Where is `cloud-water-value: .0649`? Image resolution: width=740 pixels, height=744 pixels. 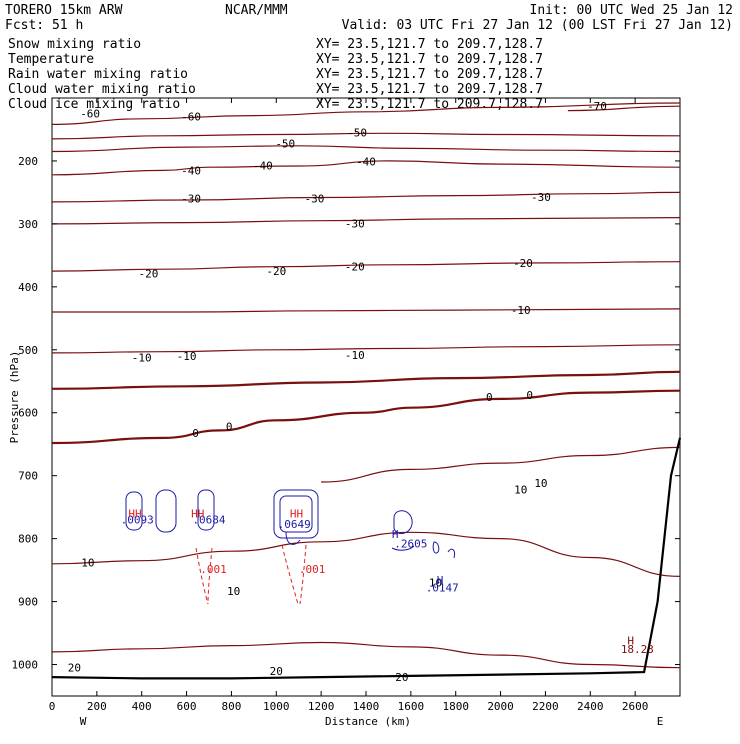 cloud-water-value: .0649 is located at coordinates (294, 524).